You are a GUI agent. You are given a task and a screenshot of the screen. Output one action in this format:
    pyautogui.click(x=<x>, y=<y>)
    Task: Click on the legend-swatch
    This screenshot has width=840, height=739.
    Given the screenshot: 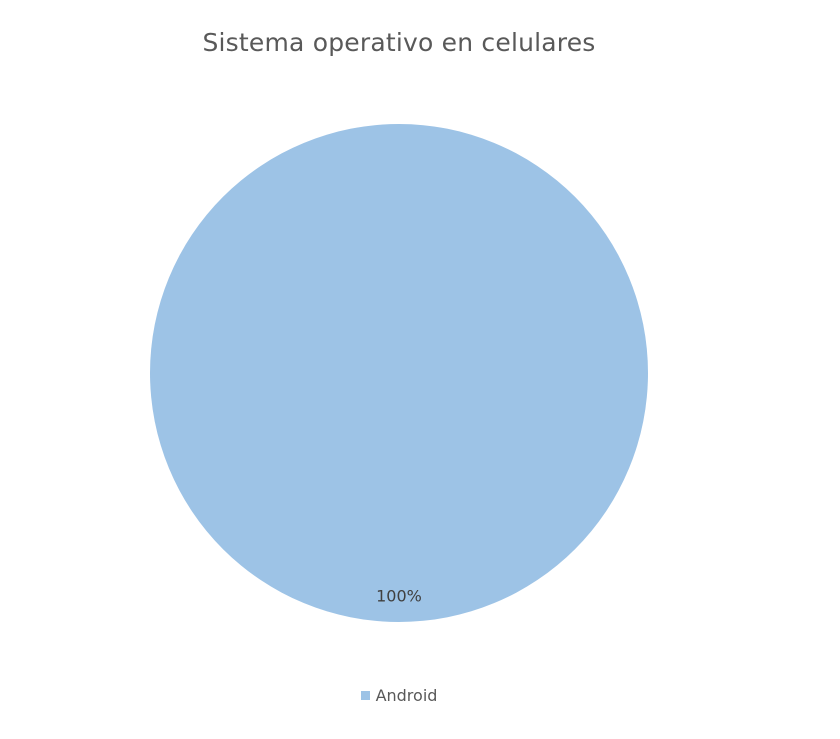 What is the action you would take?
    pyautogui.click(x=365, y=695)
    